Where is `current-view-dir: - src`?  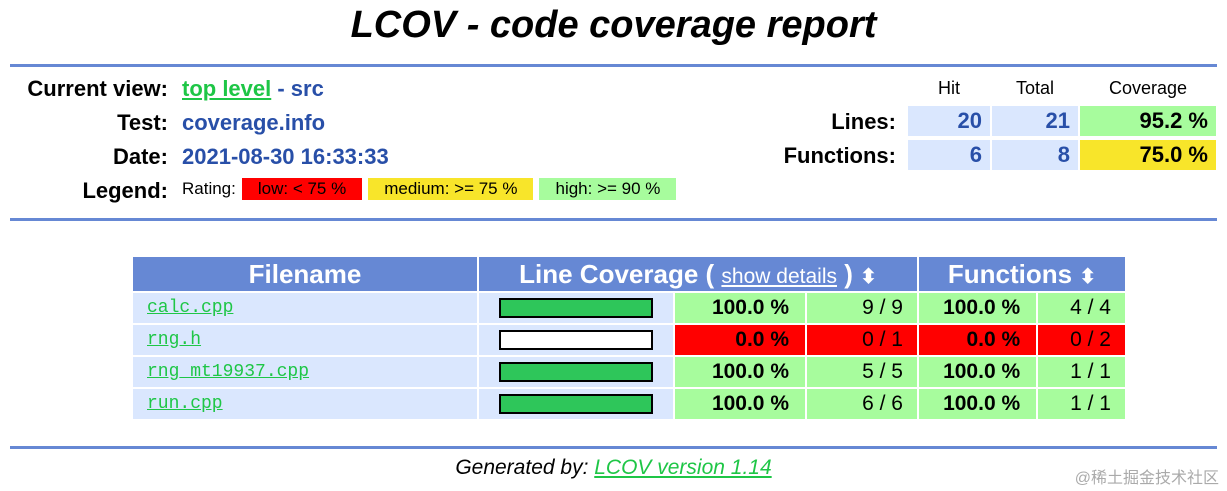
current-view-dir: - src is located at coordinates (297, 88).